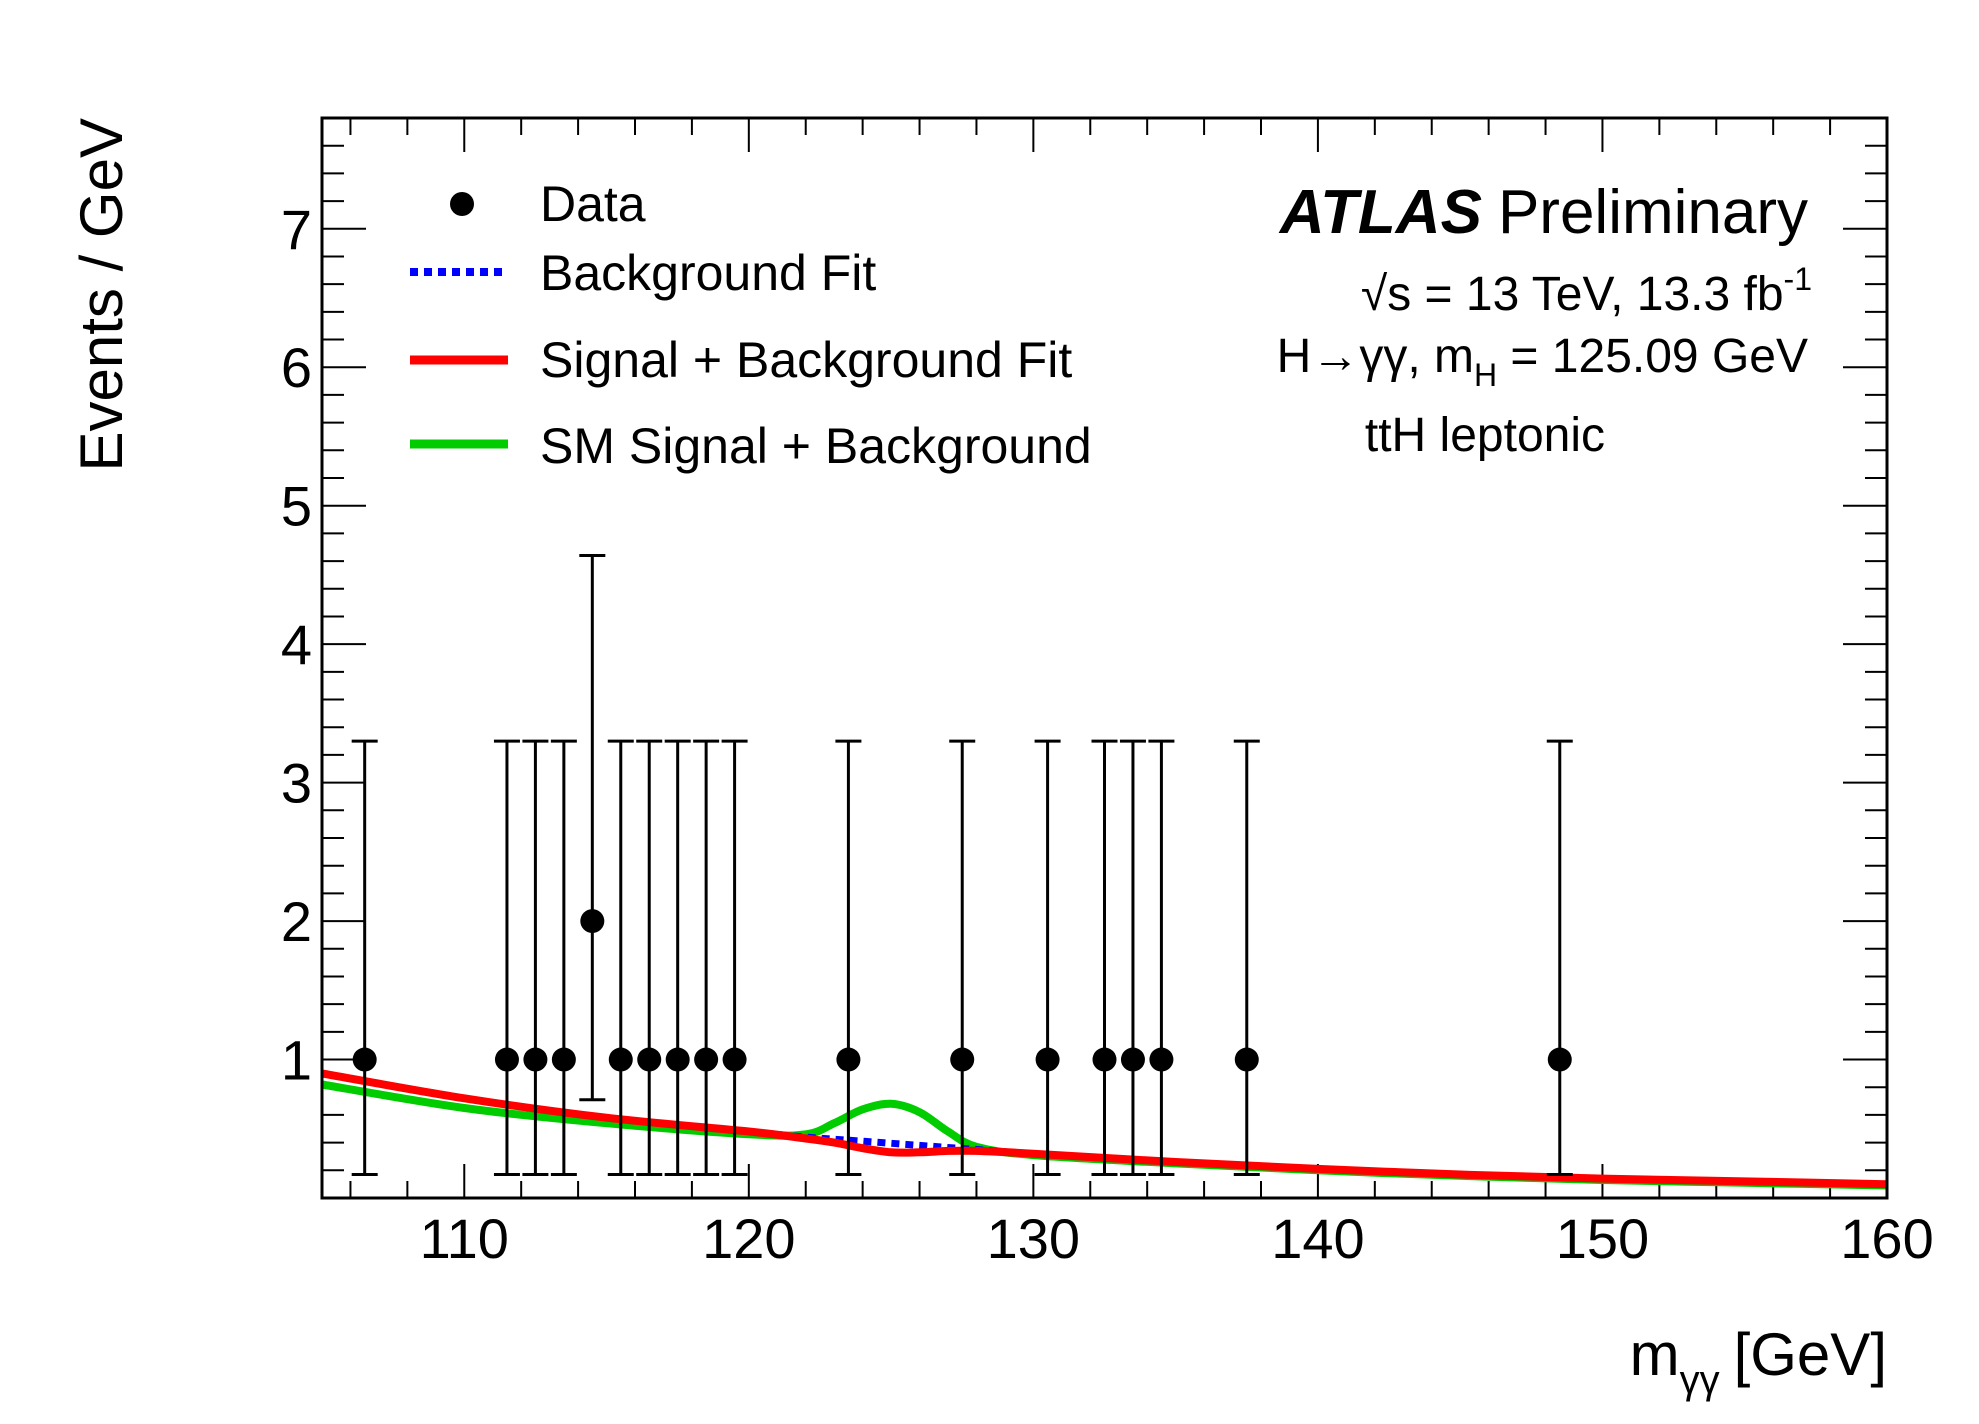 Image resolution: width=1979 pixels, height=1424 pixels. I want to click on x-tick-label: 160, so click(1886, 1238).